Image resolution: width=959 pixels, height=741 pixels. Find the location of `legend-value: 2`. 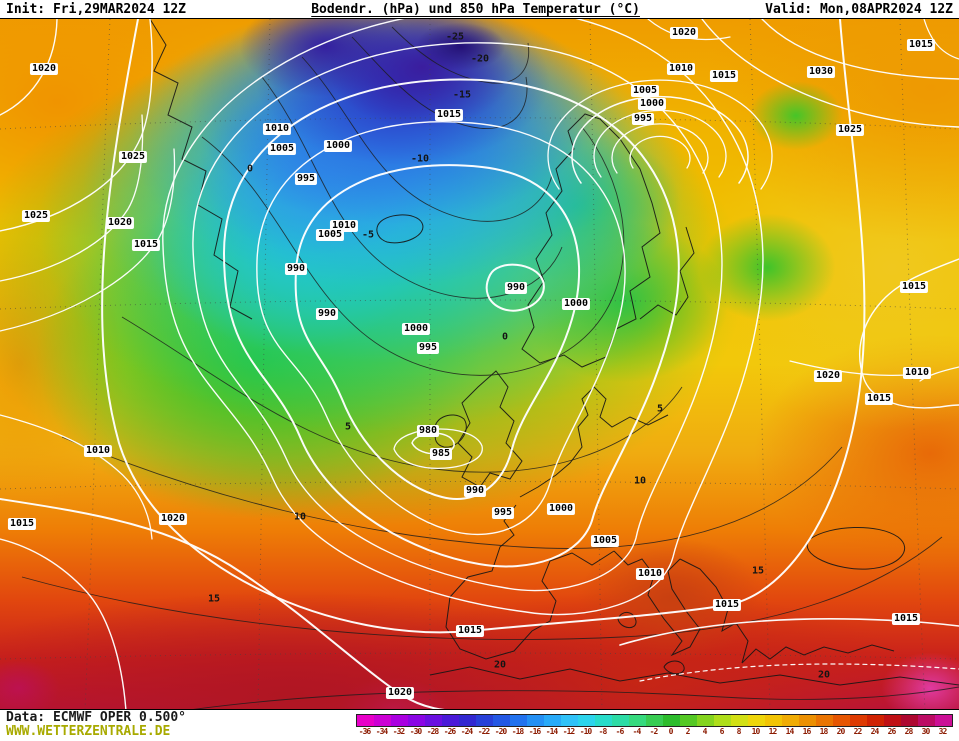

legend-value: 2 is located at coordinates (688, 731).